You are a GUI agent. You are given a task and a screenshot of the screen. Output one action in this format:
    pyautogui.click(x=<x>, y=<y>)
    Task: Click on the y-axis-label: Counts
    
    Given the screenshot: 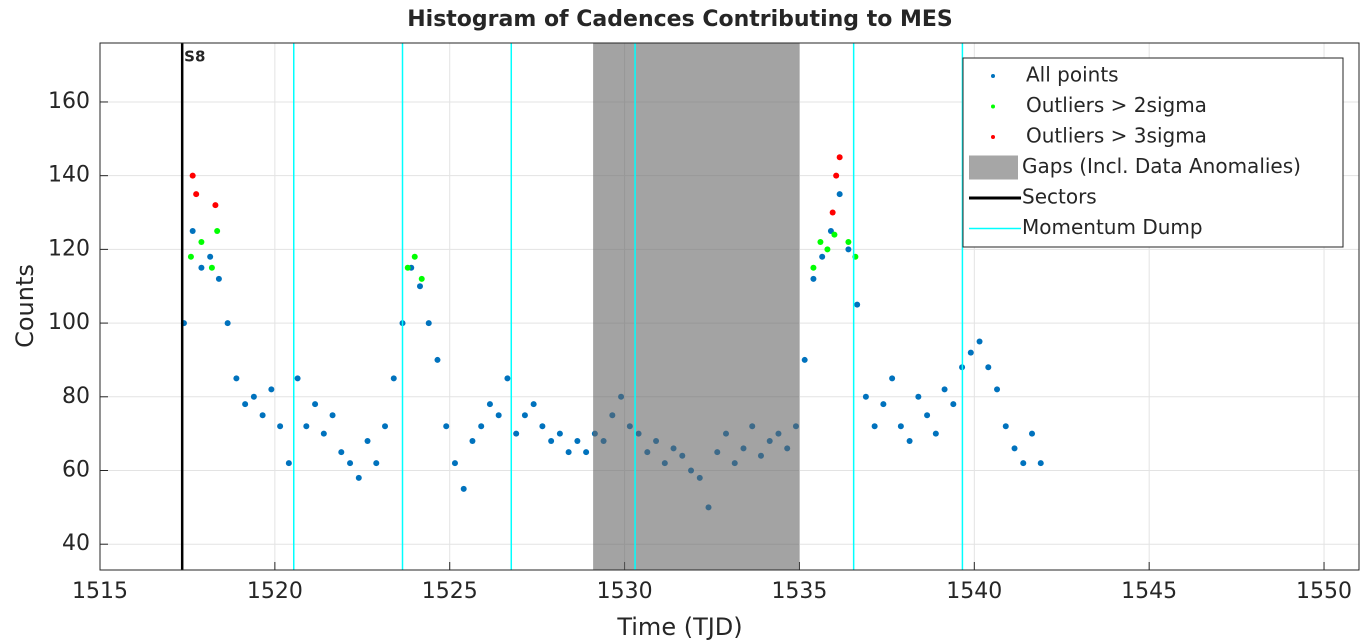 What is the action you would take?
    pyautogui.click(x=25, y=306)
    